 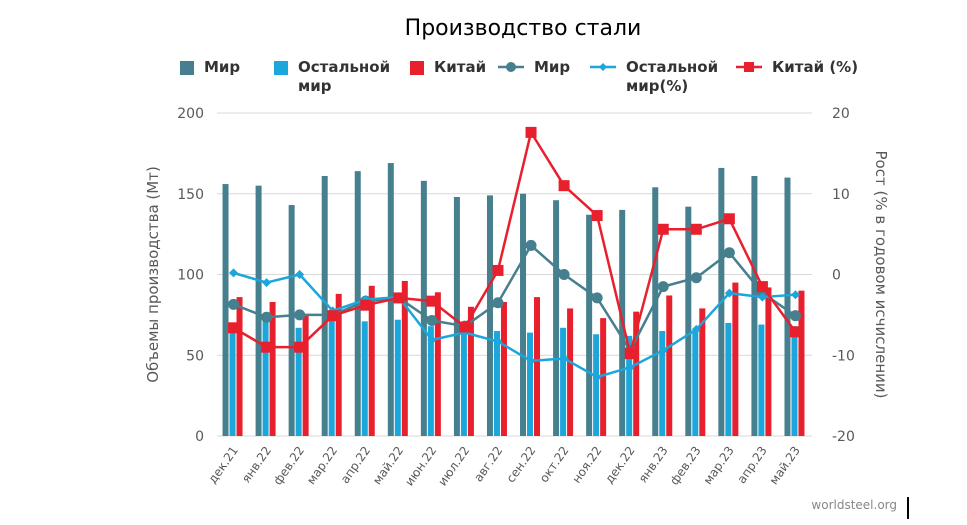 I want to click on x-tick-label: авг.22, so click(x=488, y=464).